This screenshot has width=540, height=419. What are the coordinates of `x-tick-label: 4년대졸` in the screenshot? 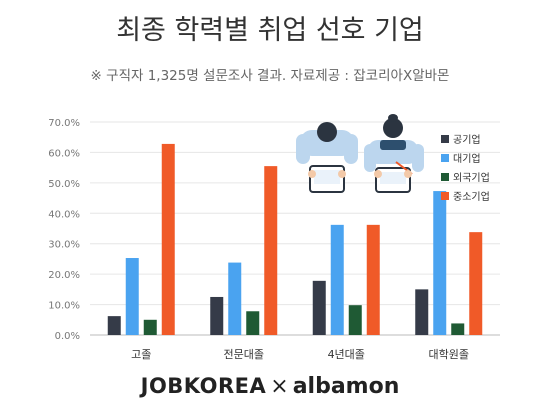 It's located at (346, 354).